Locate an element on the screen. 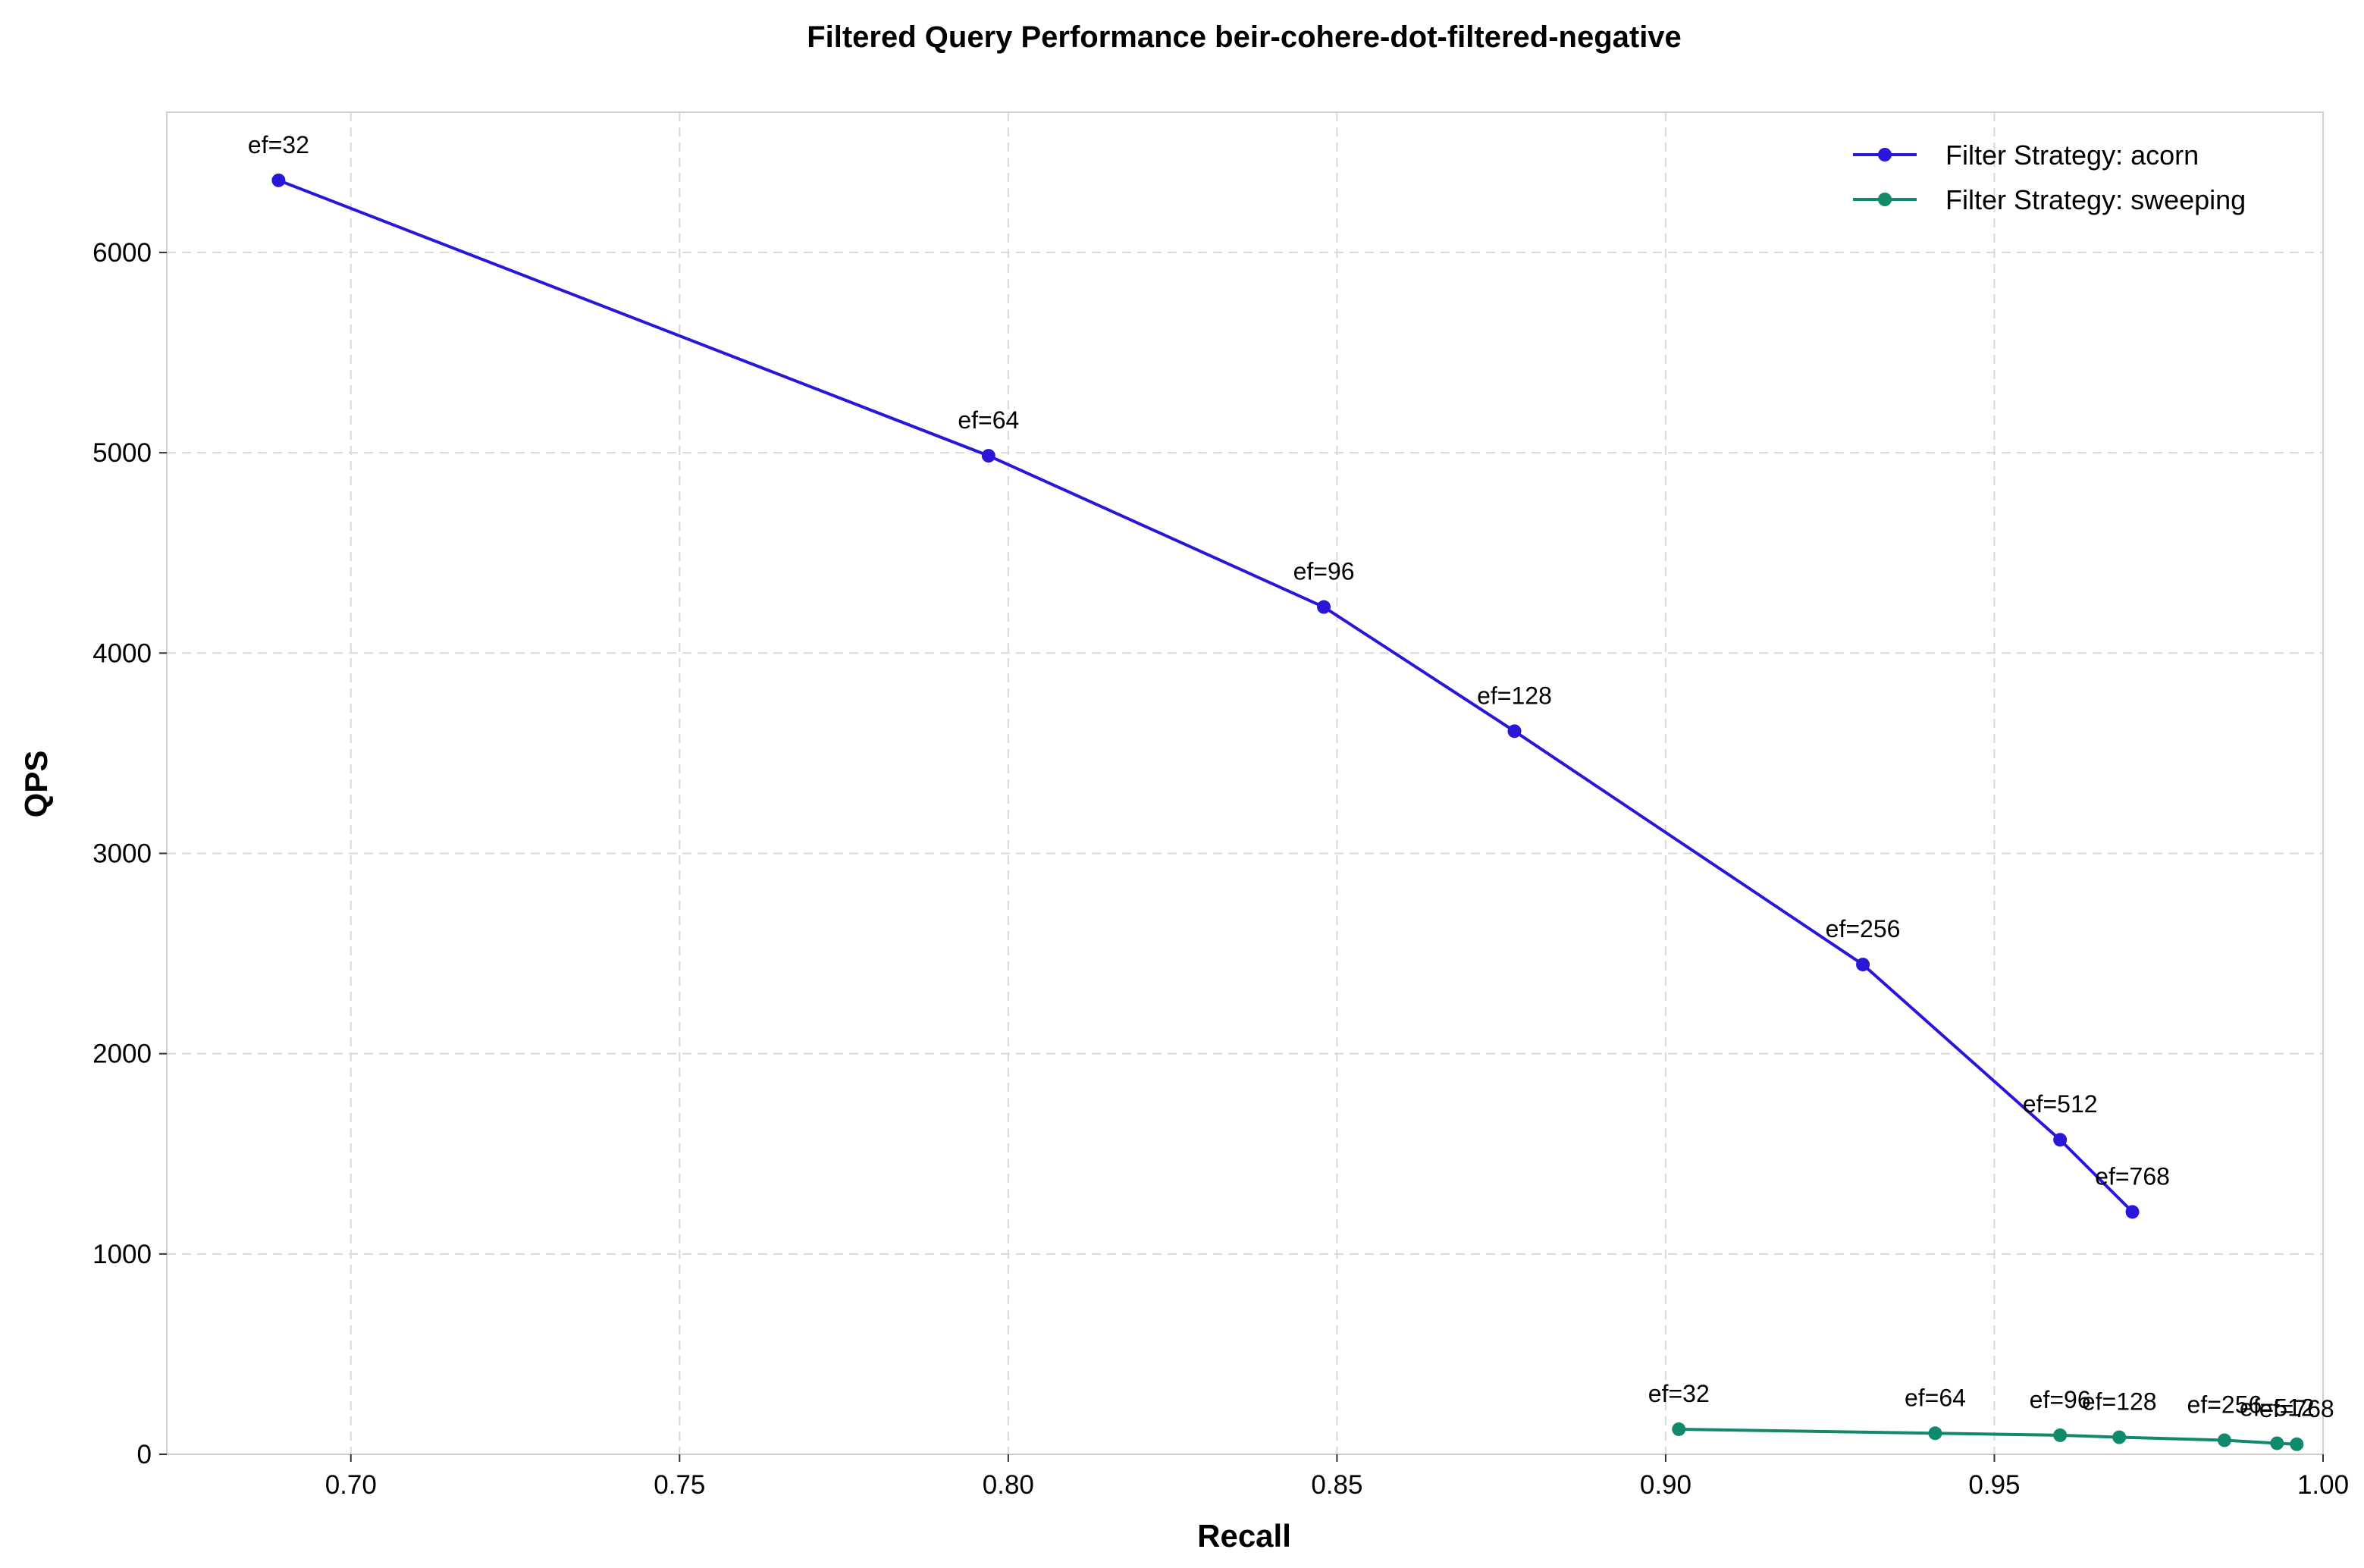 This screenshot has width=2364, height=1568. y-tick-label: 4000 is located at coordinates (122, 653).